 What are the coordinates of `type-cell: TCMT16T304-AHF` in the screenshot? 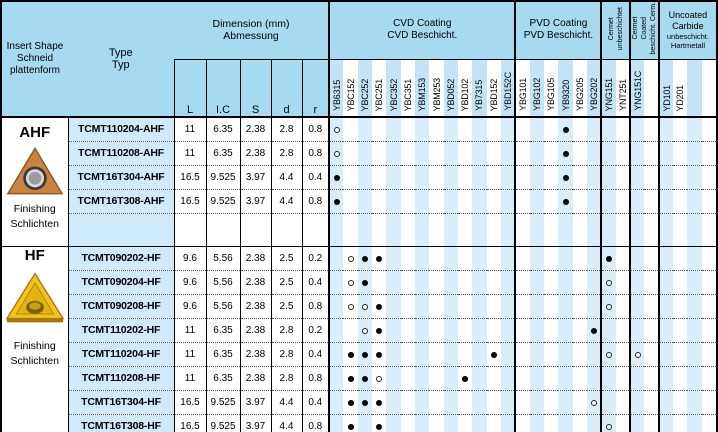 It's located at (121, 177).